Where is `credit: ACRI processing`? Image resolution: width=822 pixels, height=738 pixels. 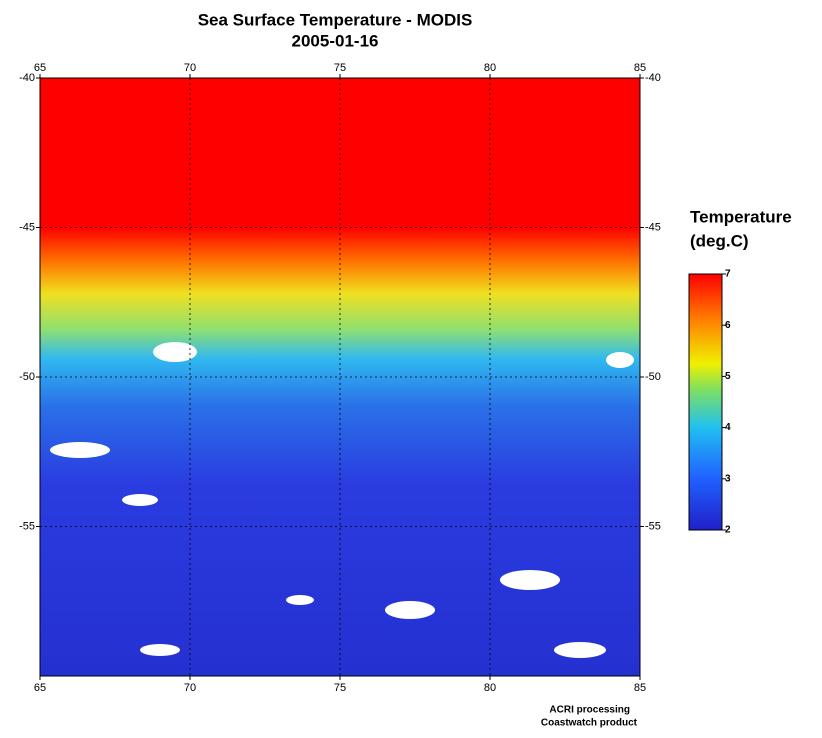 credit: ACRI processing is located at coordinates (589, 710).